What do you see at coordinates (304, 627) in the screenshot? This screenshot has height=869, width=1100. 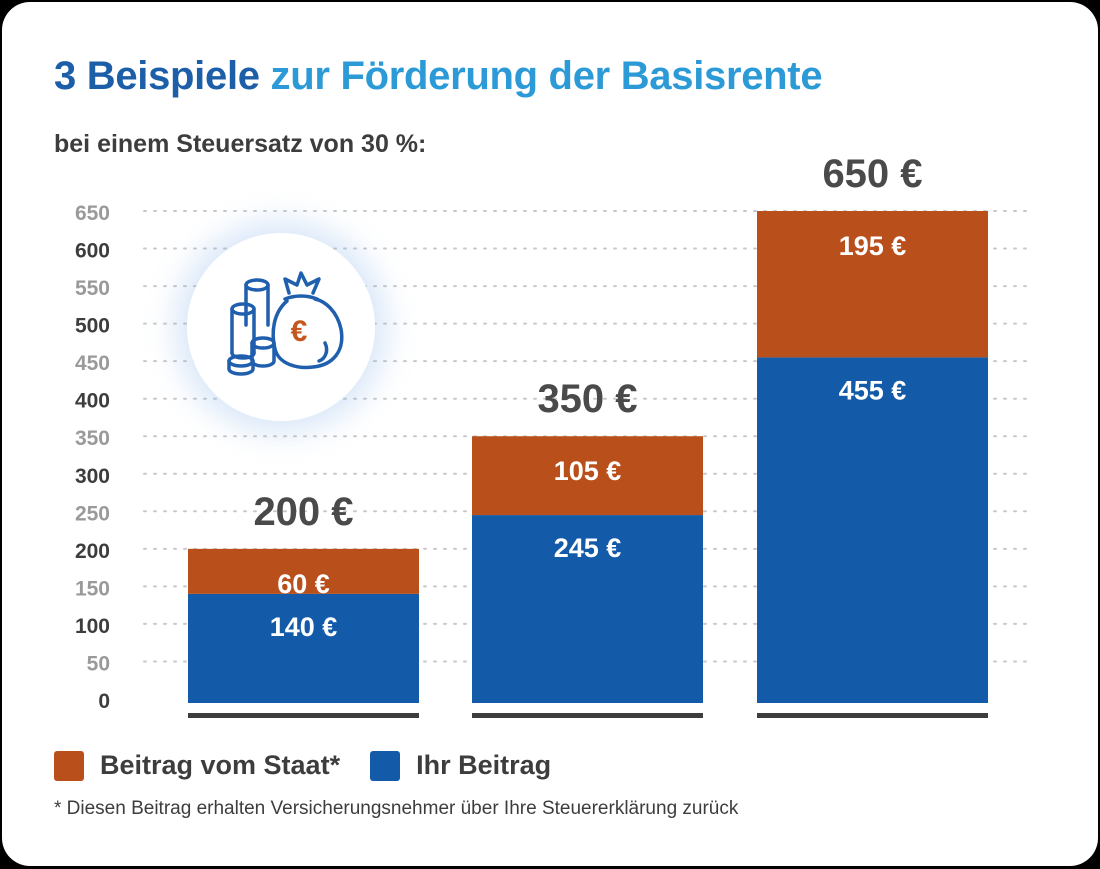 I see `data-label-ihr: 140 €` at bounding box center [304, 627].